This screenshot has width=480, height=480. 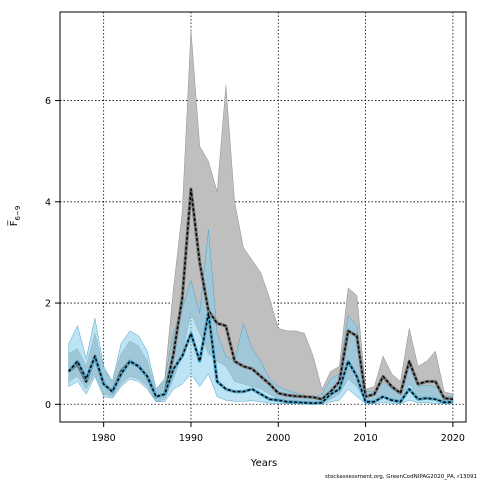 What do you see at coordinates (191, 438) in the screenshot?
I see `x-tick-label-1990: 1990` at bounding box center [191, 438].